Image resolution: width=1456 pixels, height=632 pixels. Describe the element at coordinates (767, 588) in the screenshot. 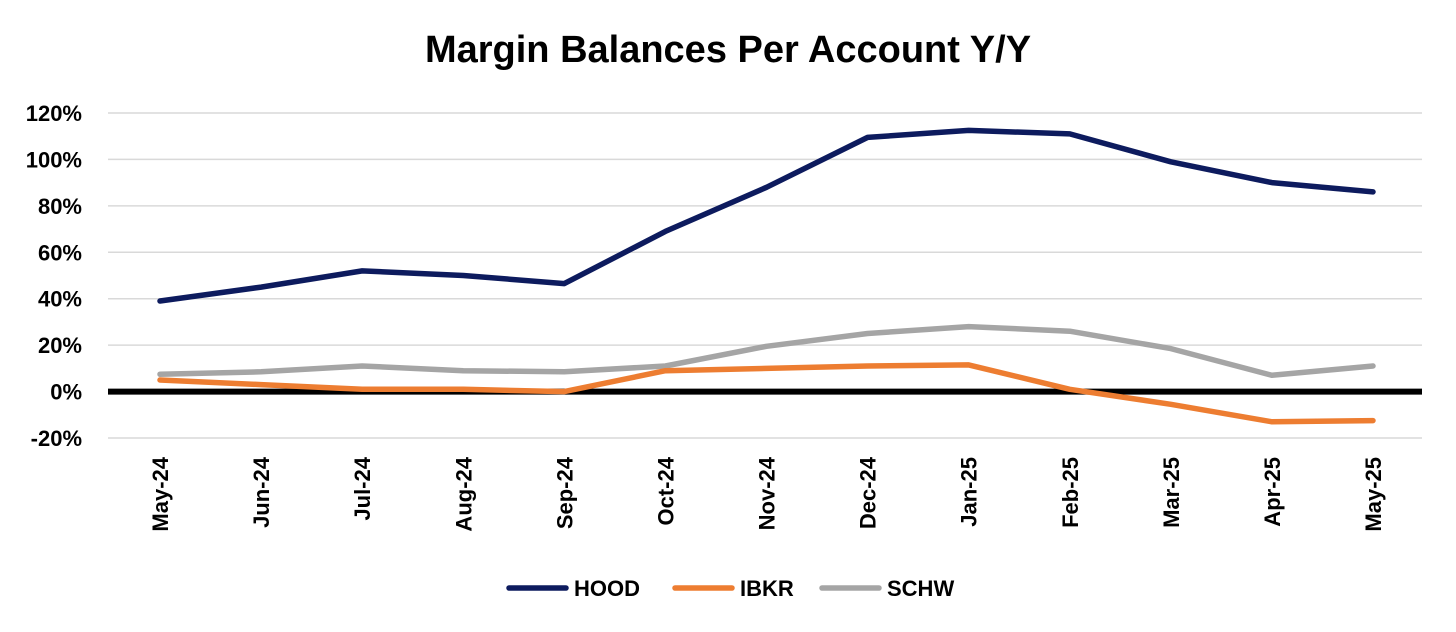

I see `legend-label-ibkr: IBKR` at that location.